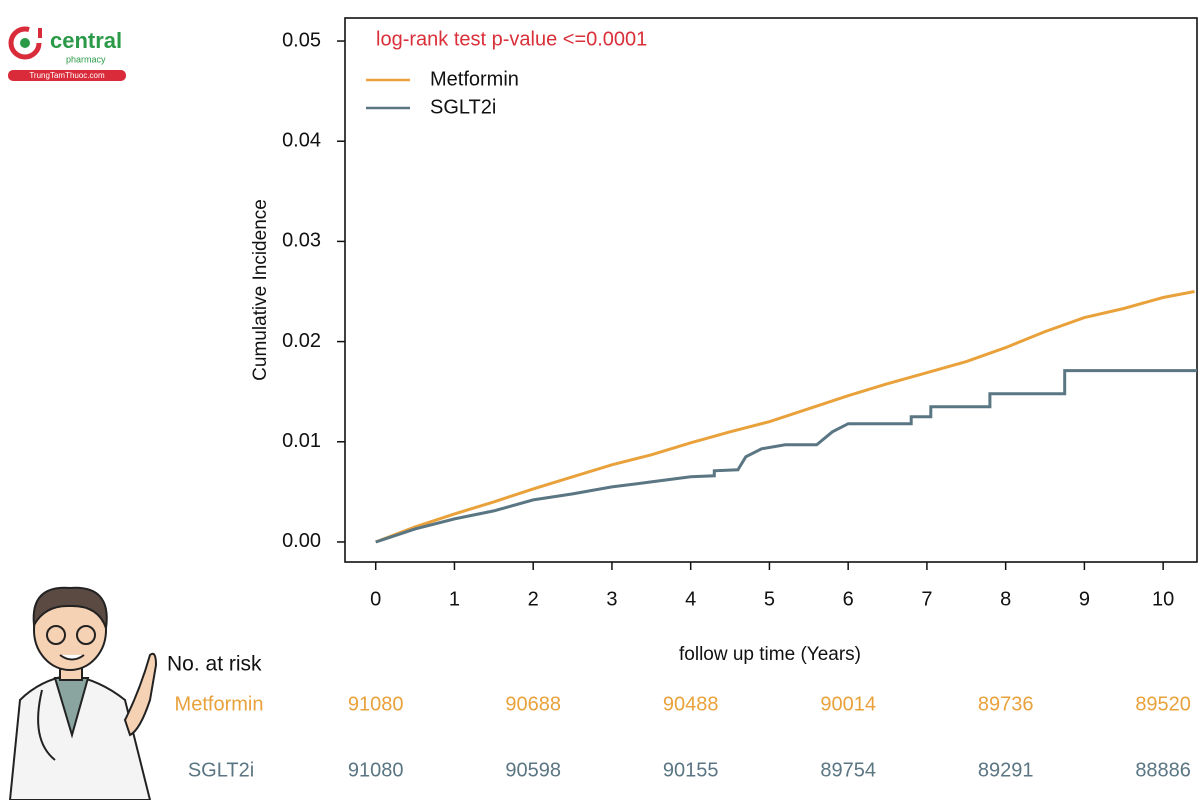 This screenshot has height=800, width=1200. What do you see at coordinates (1163, 599) in the screenshot?
I see `x-tick-label: 10` at bounding box center [1163, 599].